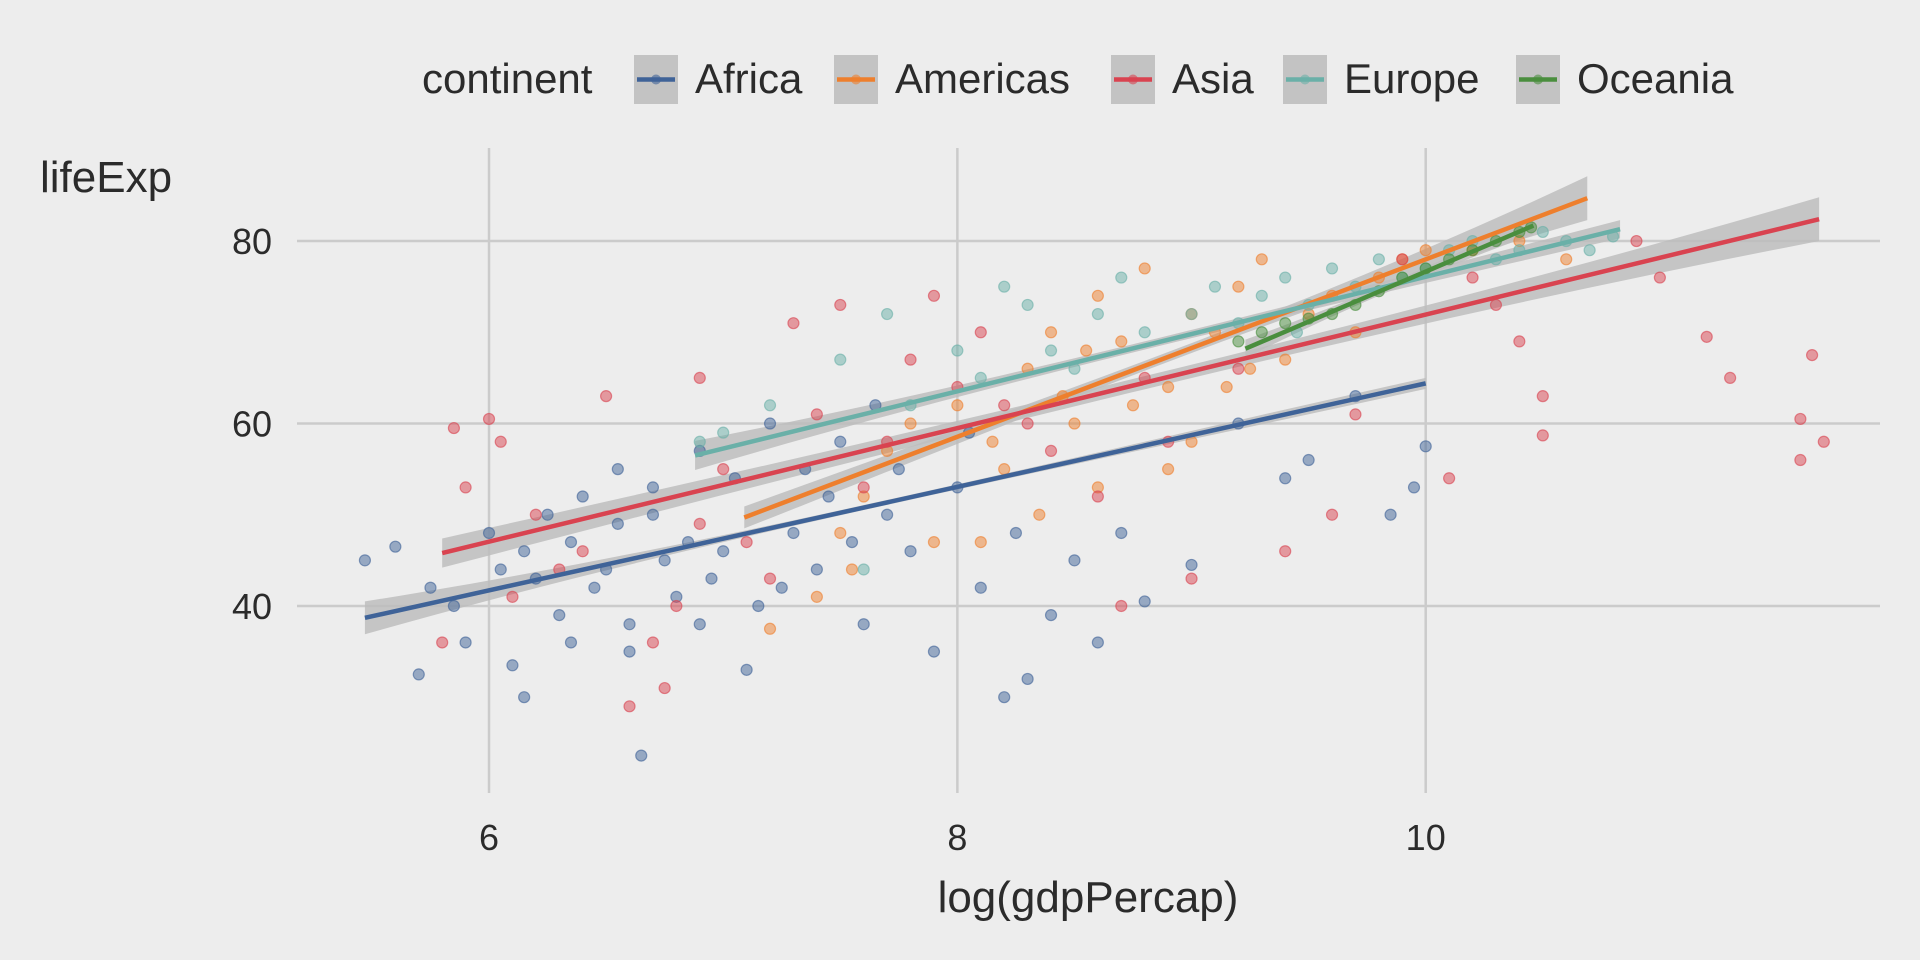 This screenshot has height=960, width=1920. I want to click on legend-point-africa, so click(656, 79).